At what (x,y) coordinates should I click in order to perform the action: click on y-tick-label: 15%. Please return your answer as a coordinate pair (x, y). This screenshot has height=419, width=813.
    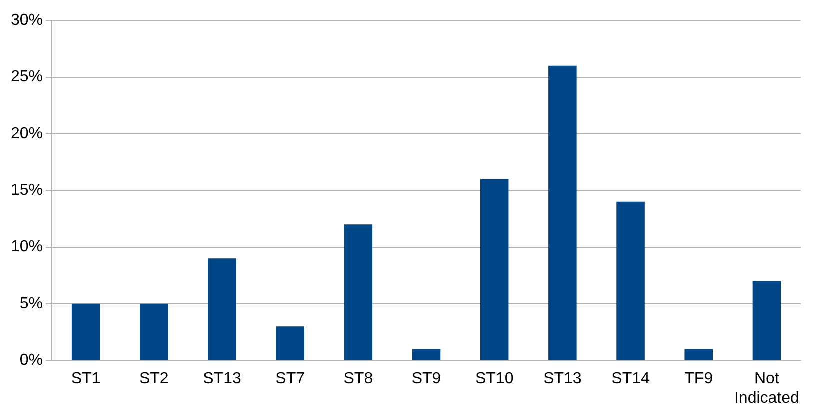
    Looking at the image, I should click on (27, 191).